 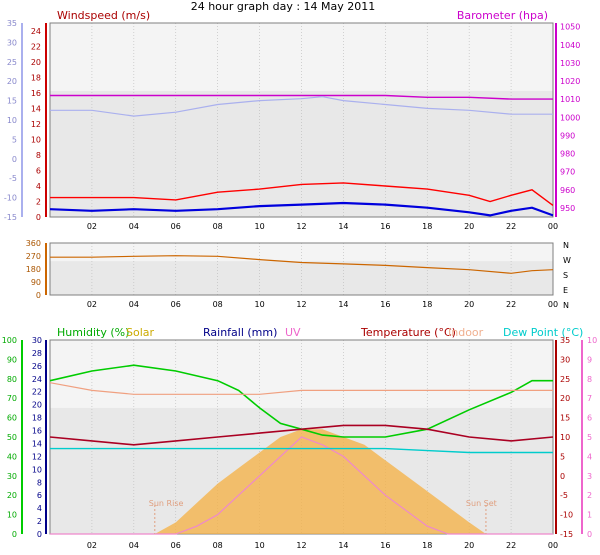 I want to click on solar-label: Solar, so click(x=140, y=332).